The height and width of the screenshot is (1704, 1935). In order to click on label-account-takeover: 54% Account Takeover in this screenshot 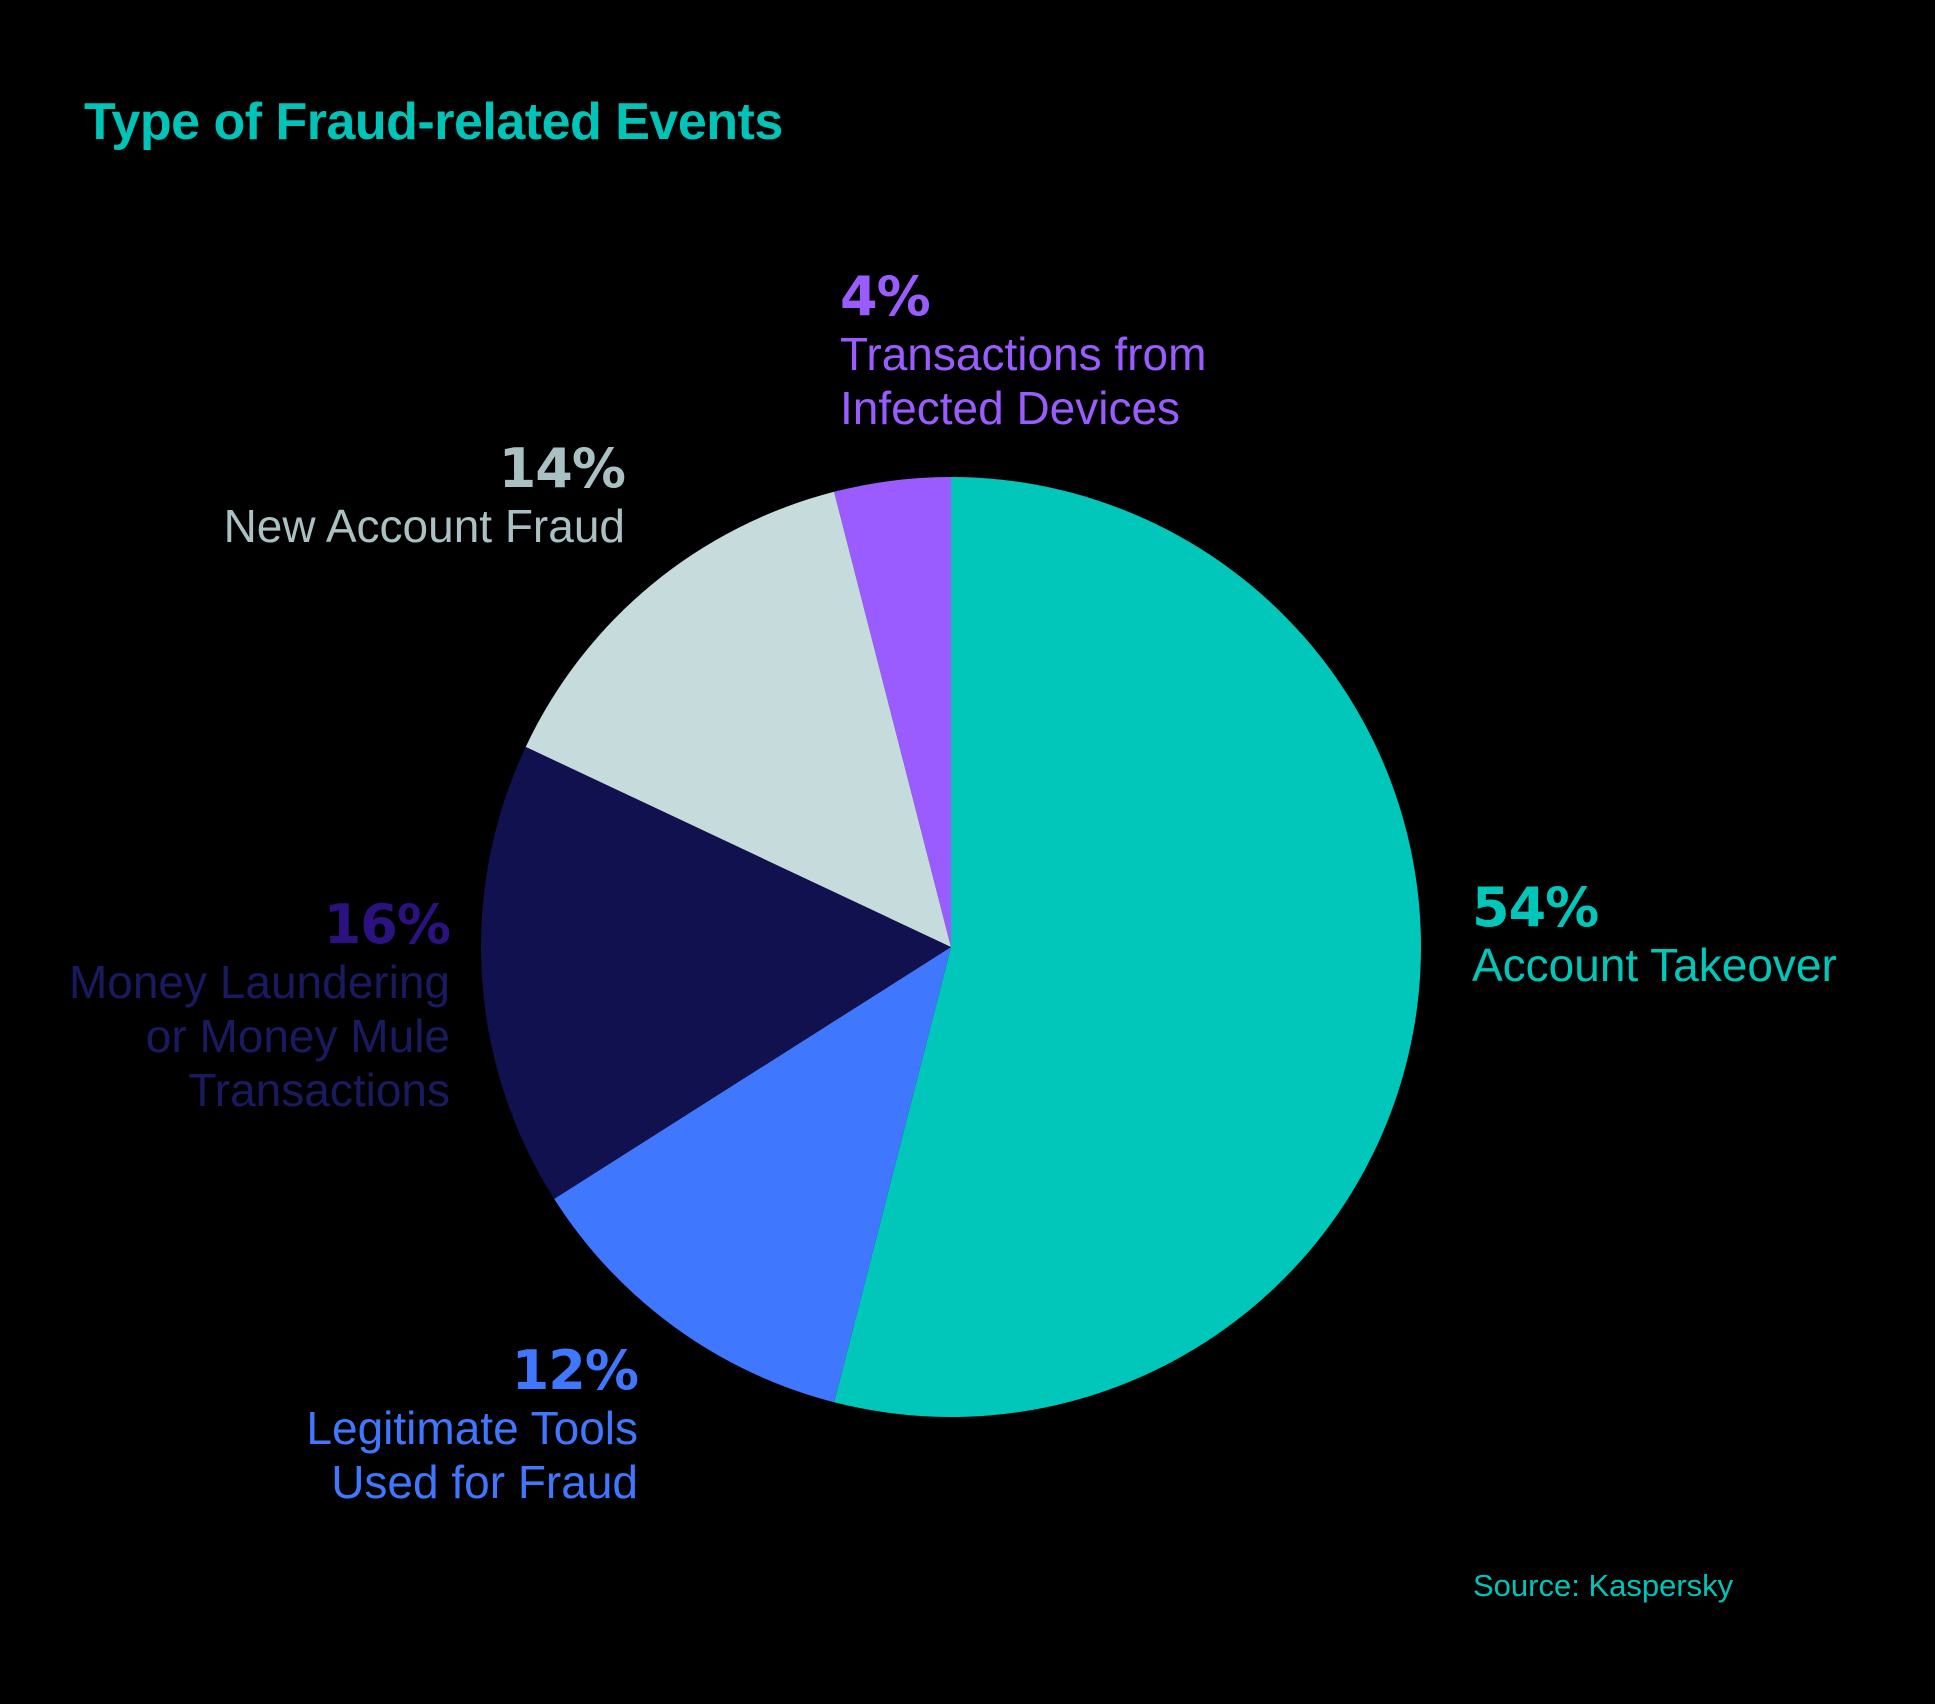, I will do `click(1654, 935)`.